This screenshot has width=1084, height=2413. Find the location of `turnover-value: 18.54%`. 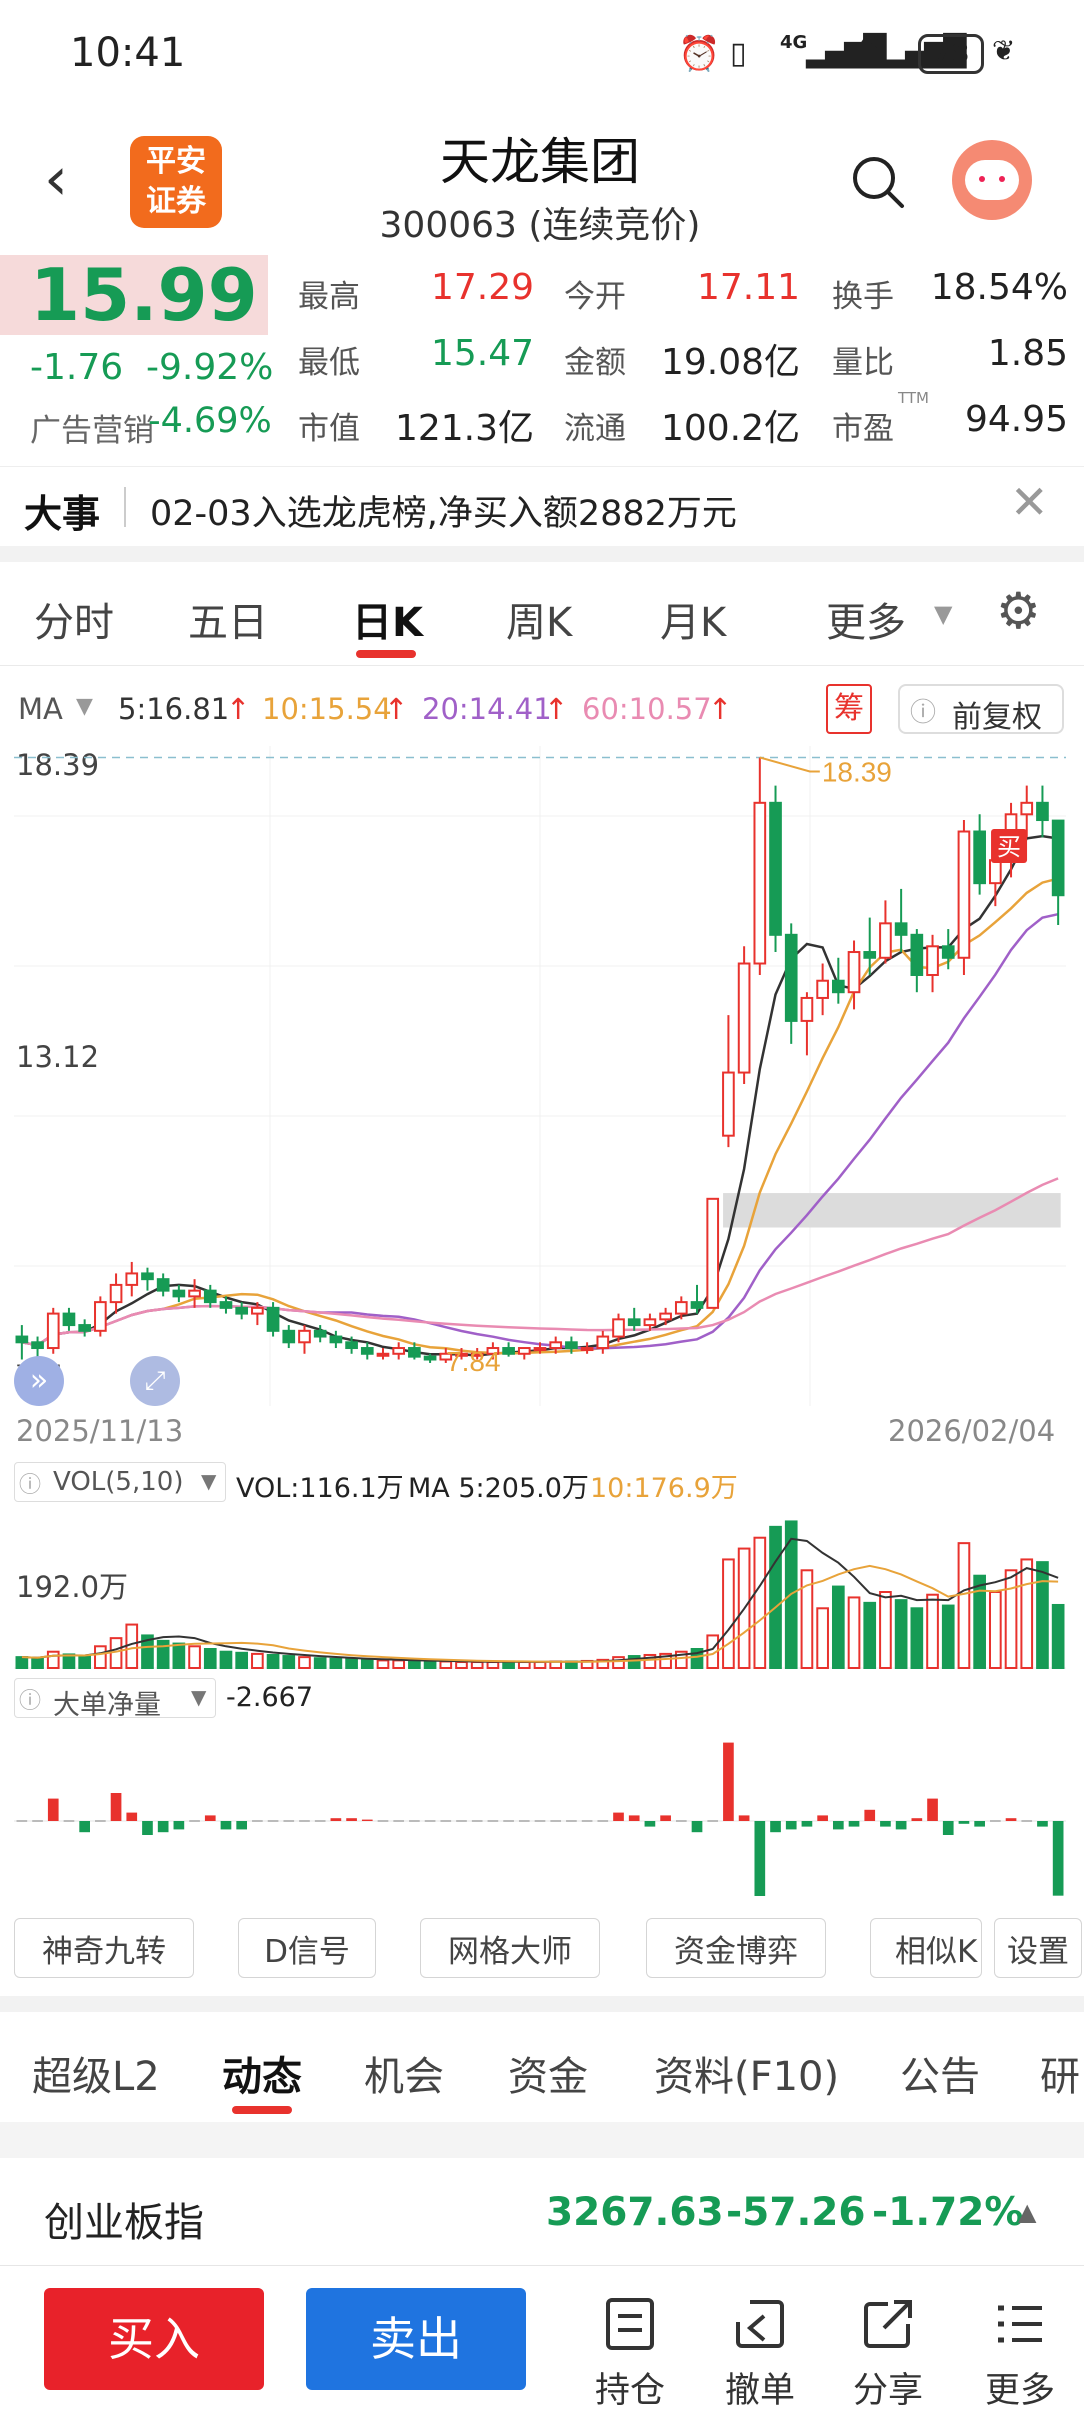

turnover-value: 18.54% is located at coordinates (999, 287).